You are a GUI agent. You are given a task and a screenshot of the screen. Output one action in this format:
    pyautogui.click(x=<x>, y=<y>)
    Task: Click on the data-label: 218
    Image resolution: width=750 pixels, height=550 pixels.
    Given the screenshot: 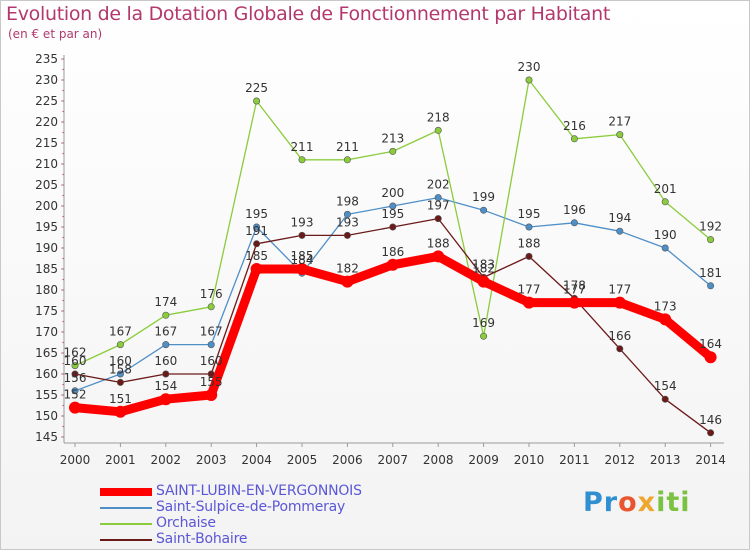 What is the action you would take?
    pyautogui.click(x=438, y=117)
    